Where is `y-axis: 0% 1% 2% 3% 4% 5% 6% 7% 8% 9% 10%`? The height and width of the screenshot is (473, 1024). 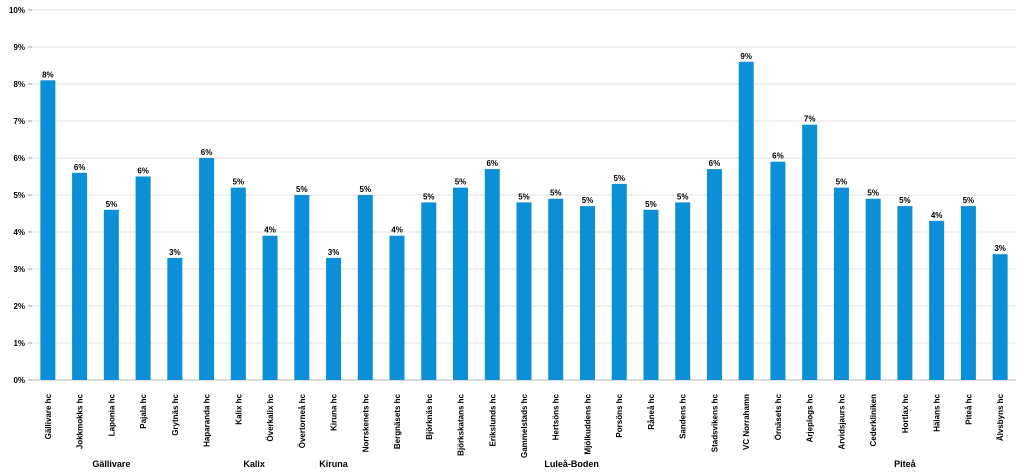
y-axis: 0% 1% 2% 3% 4% 5% 6% 7% 8% 9% 10% is located at coordinates (20, 195).